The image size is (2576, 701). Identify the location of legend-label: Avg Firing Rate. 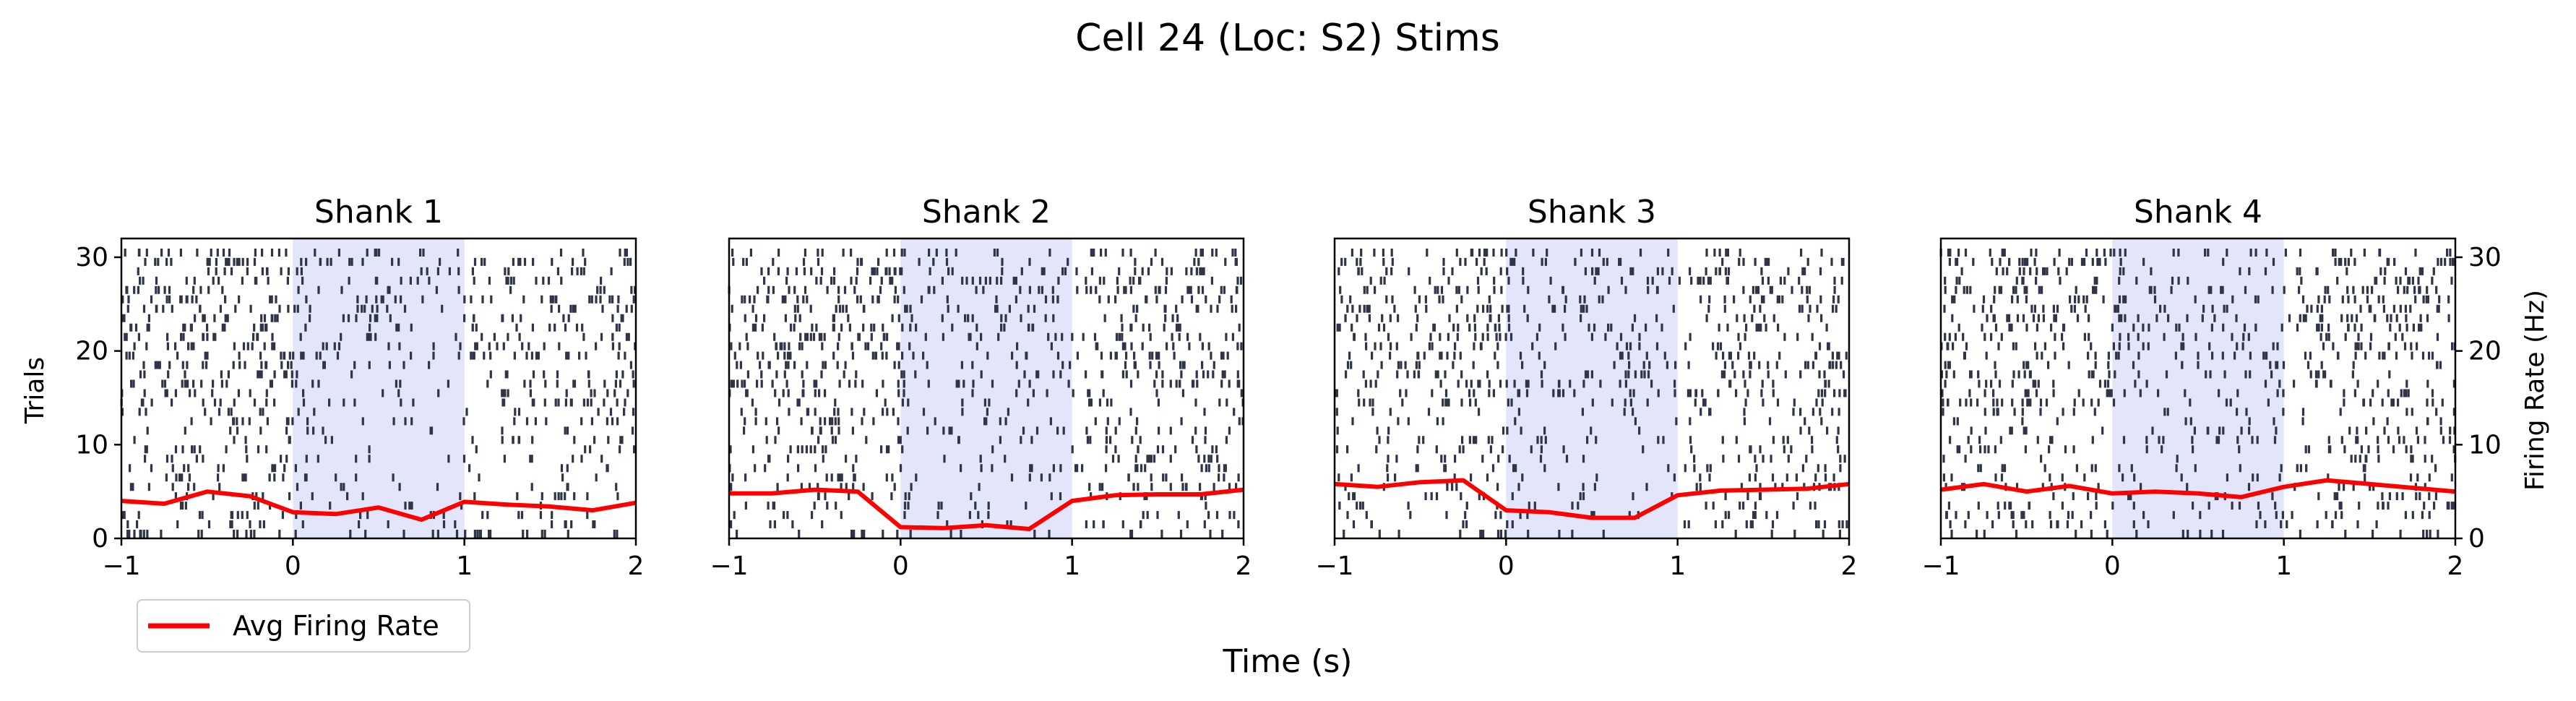
(336, 626).